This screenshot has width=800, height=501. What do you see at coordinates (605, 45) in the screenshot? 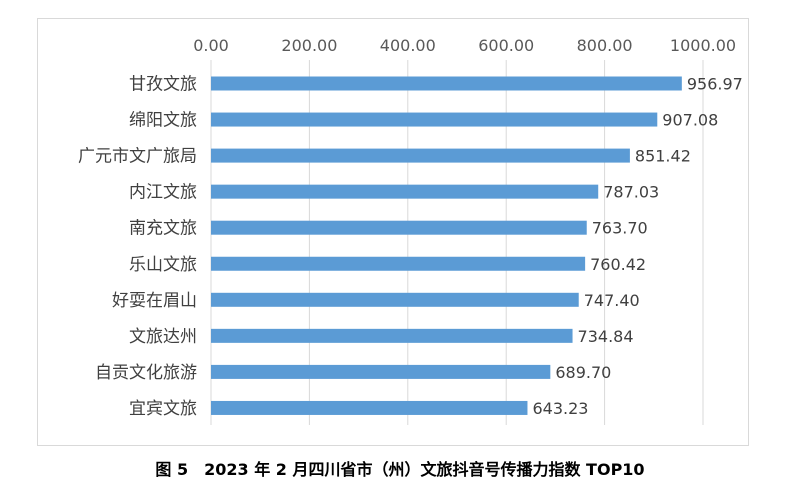
I see `x-tick-label: 800.00` at bounding box center [605, 45].